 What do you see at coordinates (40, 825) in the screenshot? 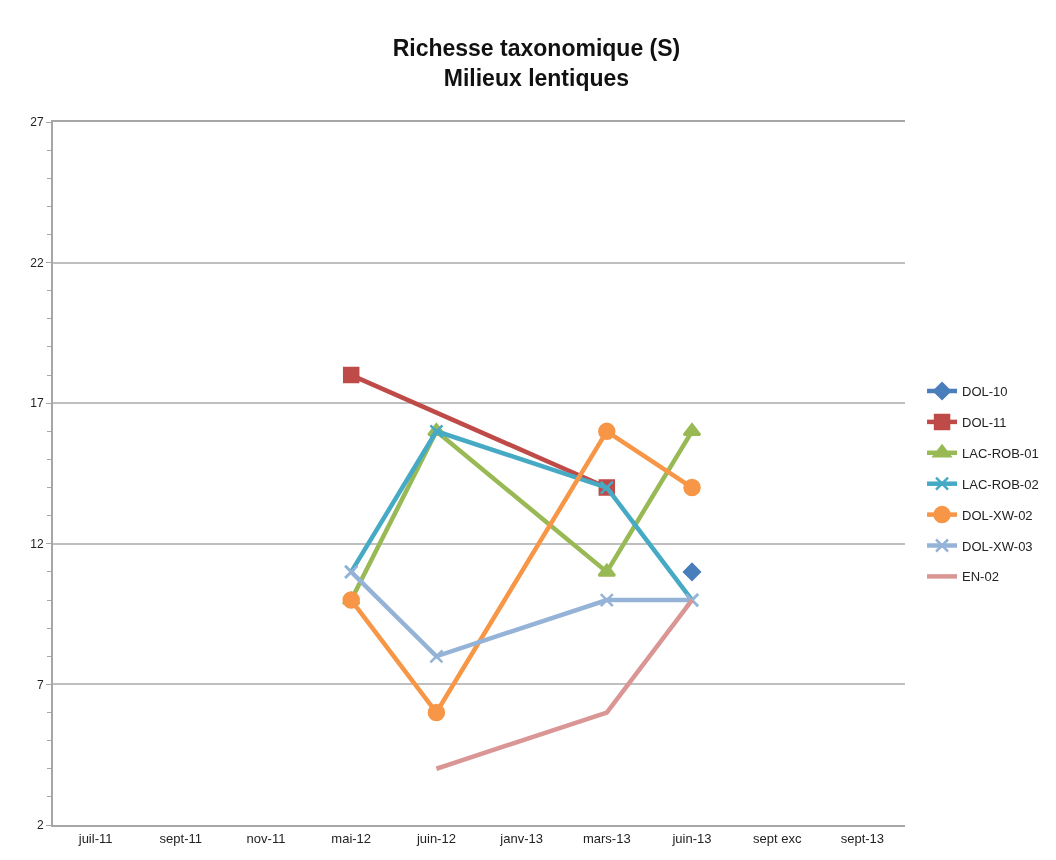
I see `y-tick-label: 2` at bounding box center [40, 825].